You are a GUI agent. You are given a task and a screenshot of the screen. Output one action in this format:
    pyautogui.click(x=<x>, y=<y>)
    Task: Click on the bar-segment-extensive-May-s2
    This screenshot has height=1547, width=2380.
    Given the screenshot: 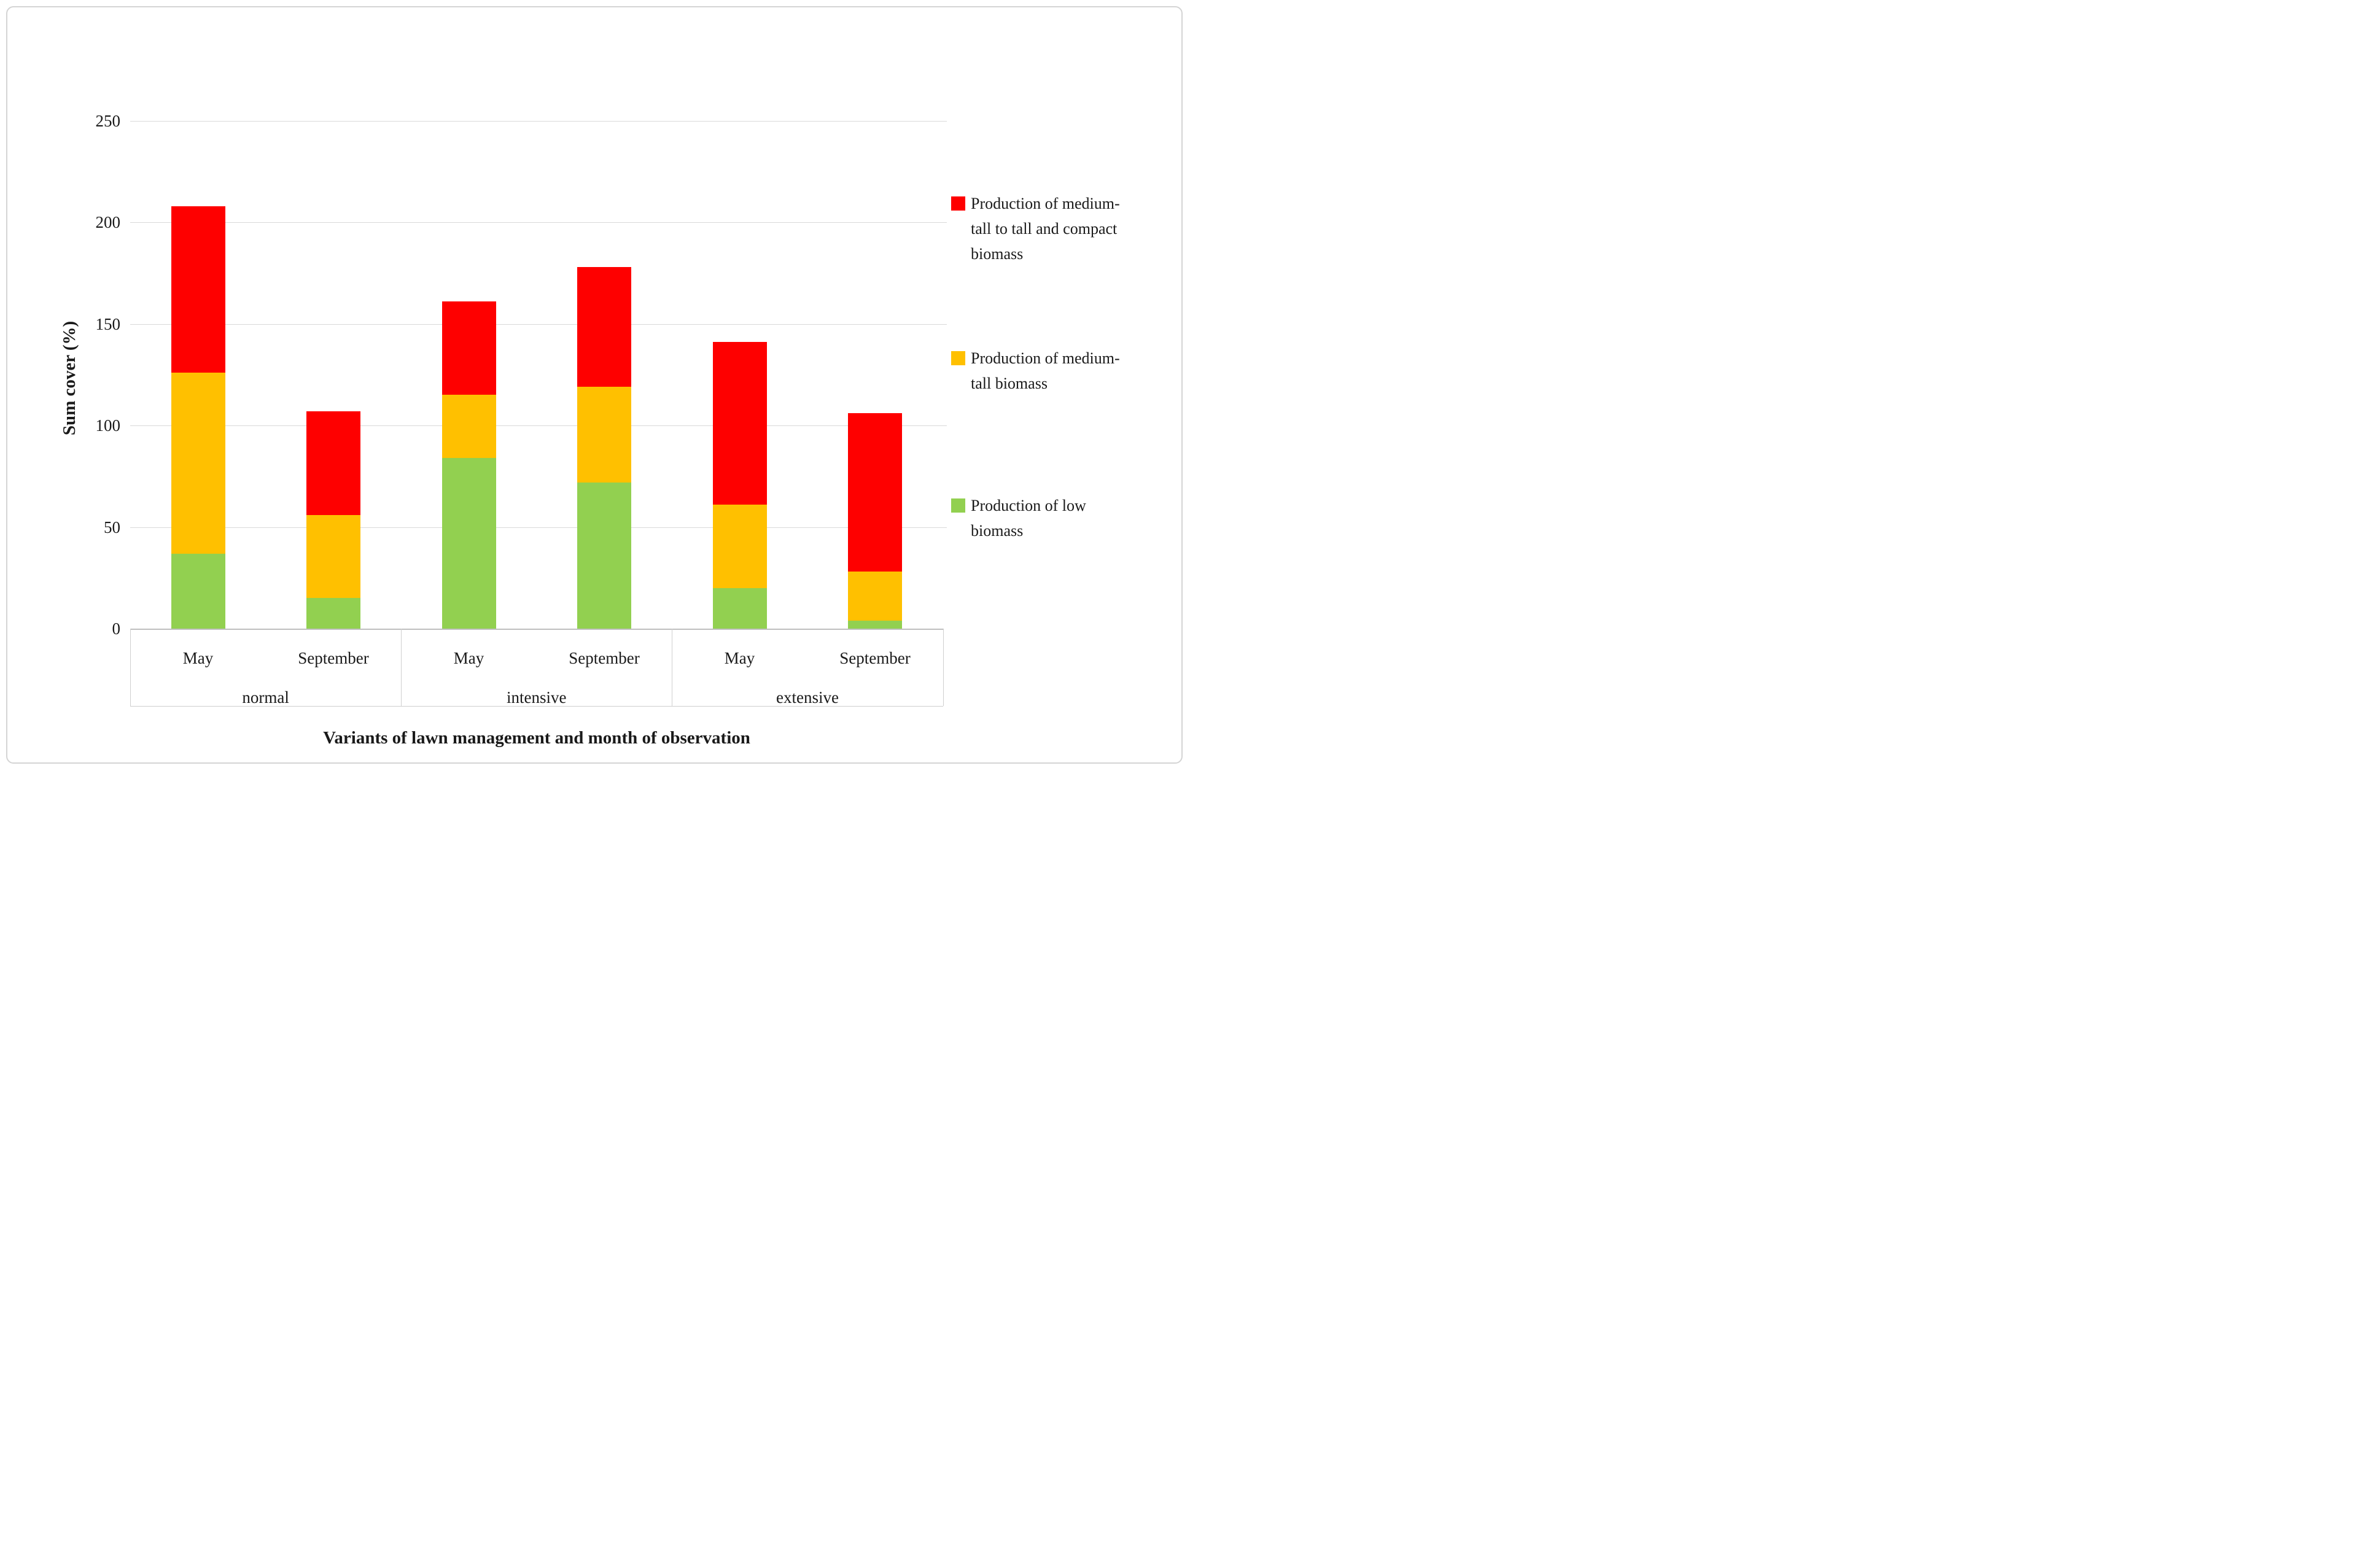 What is the action you would take?
    pyautogui.click(x=739, y=424)
    